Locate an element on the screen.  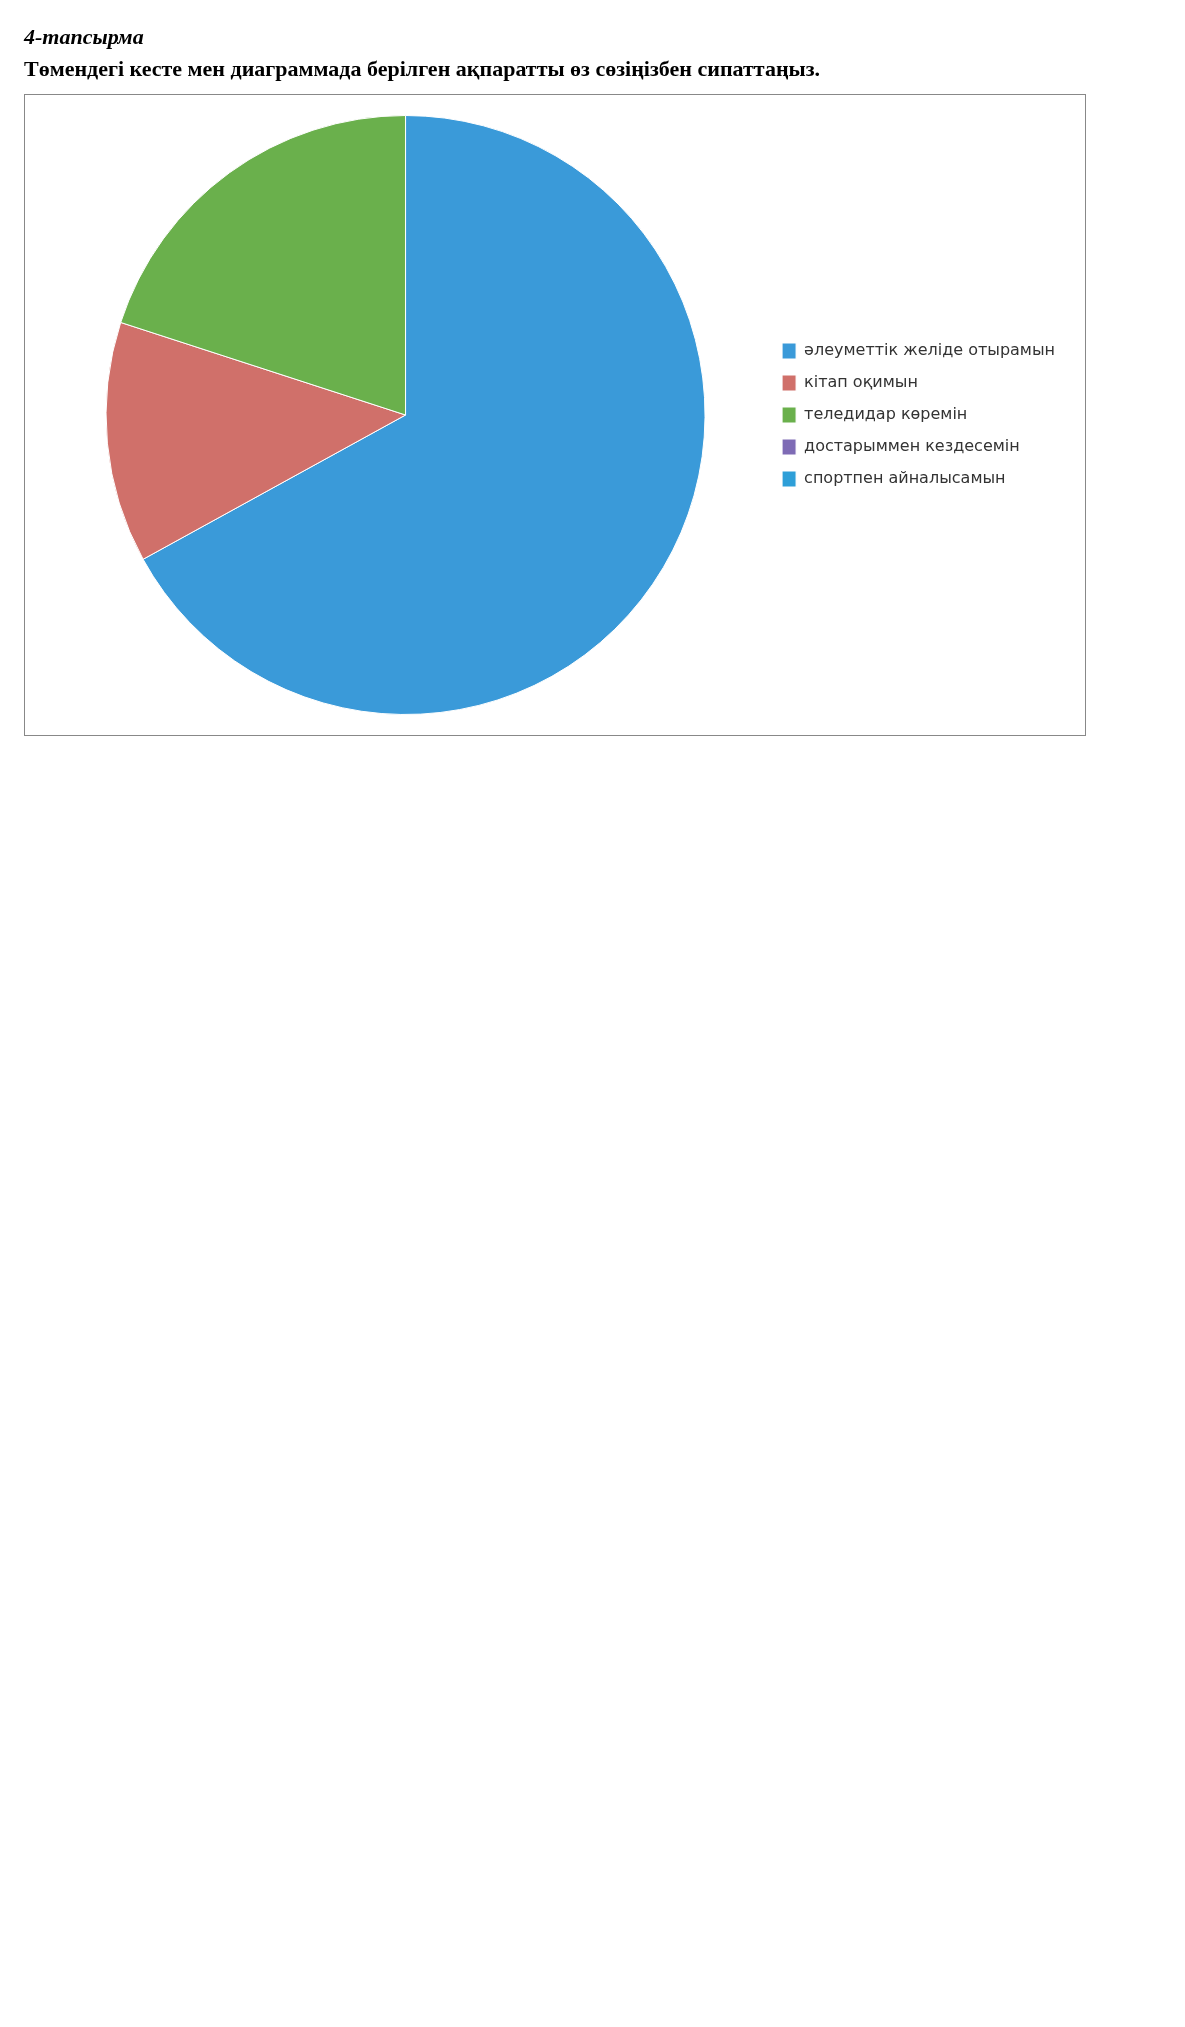
legend-label: достарыммен кездесемін is located at coordinates (912, 446).